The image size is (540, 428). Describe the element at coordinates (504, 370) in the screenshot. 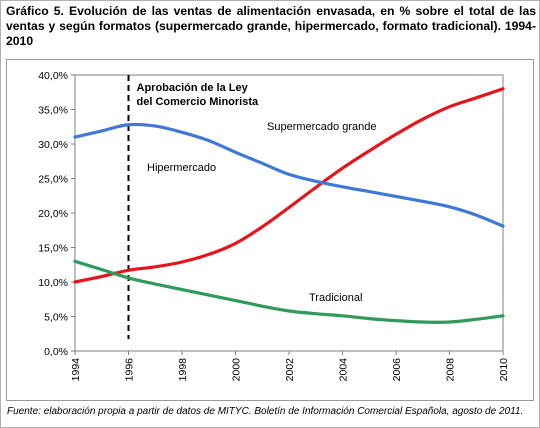

I see `x-tick-label: 2010` at that location.